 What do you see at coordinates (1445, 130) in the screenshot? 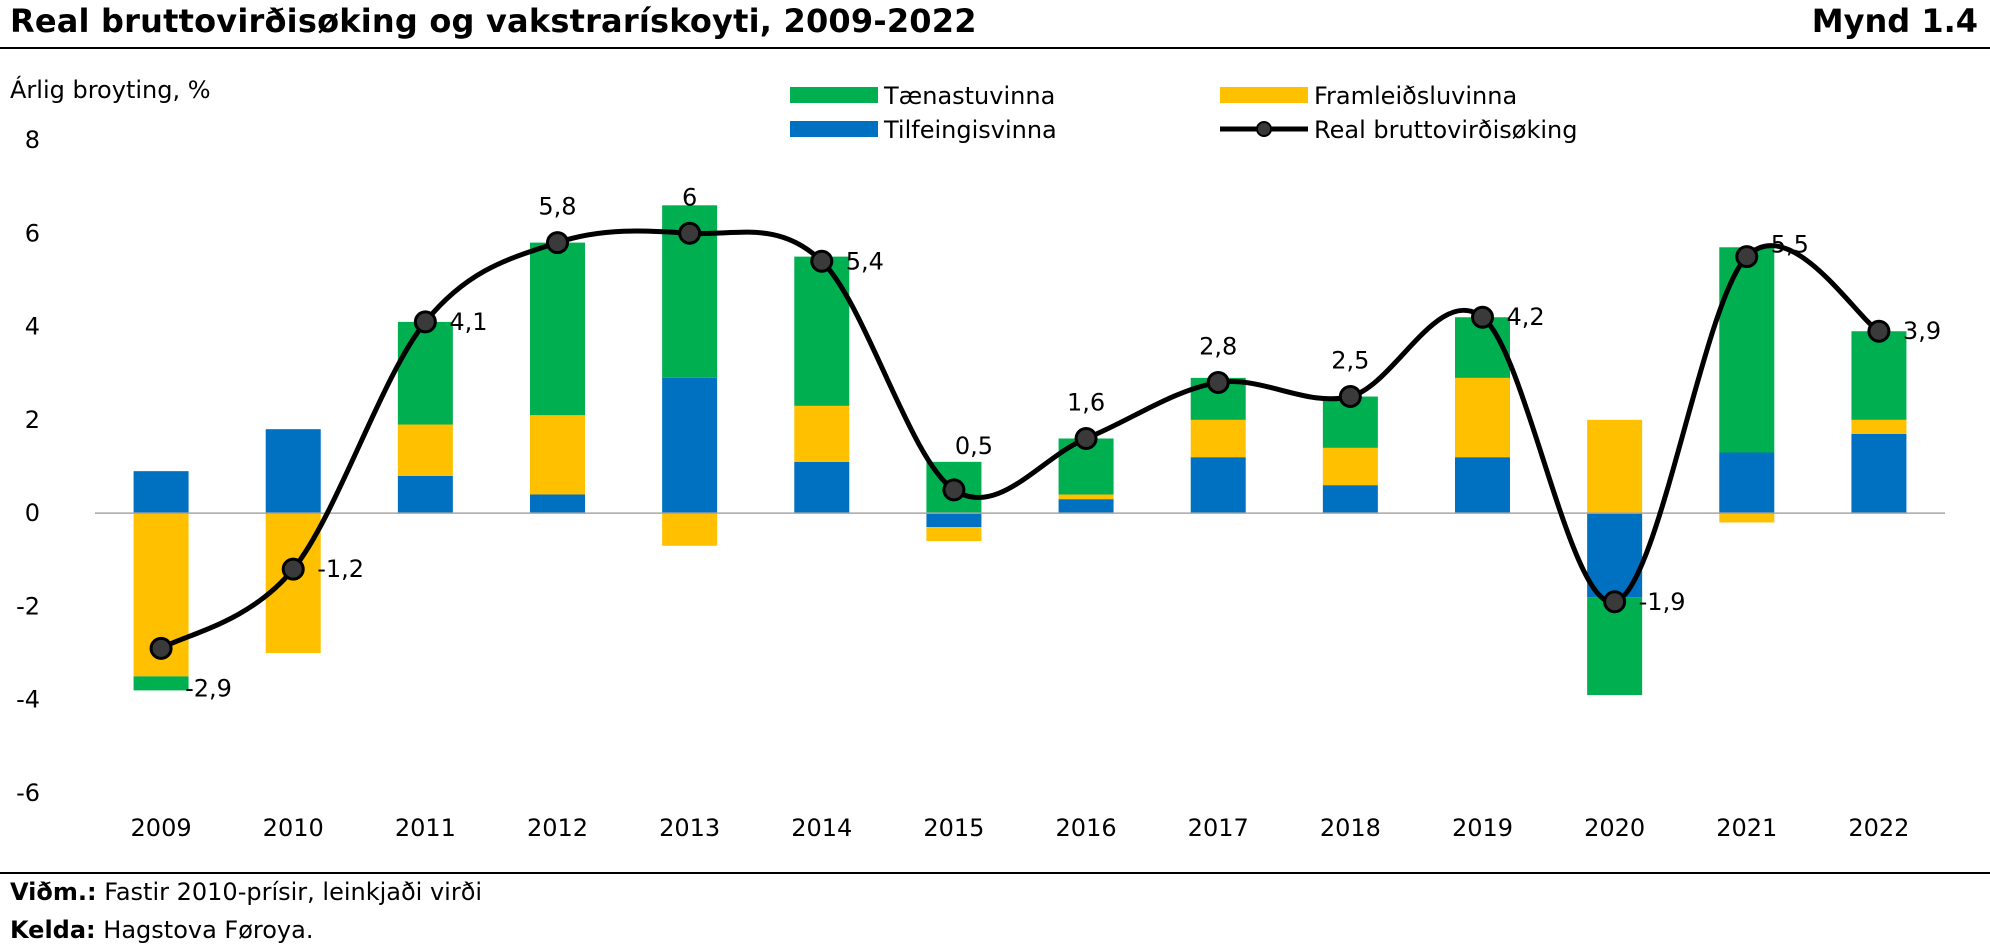
I see `legend-label: Real bruttovirðisøking` at bounding box center [1445, 130].